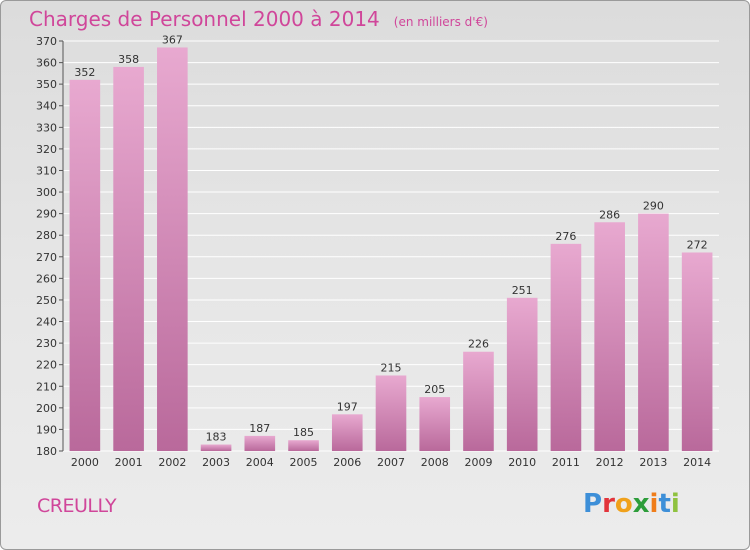 The width and height of the screenshot is (750, 550). I want to click on bar-2010, so click(522, 374).